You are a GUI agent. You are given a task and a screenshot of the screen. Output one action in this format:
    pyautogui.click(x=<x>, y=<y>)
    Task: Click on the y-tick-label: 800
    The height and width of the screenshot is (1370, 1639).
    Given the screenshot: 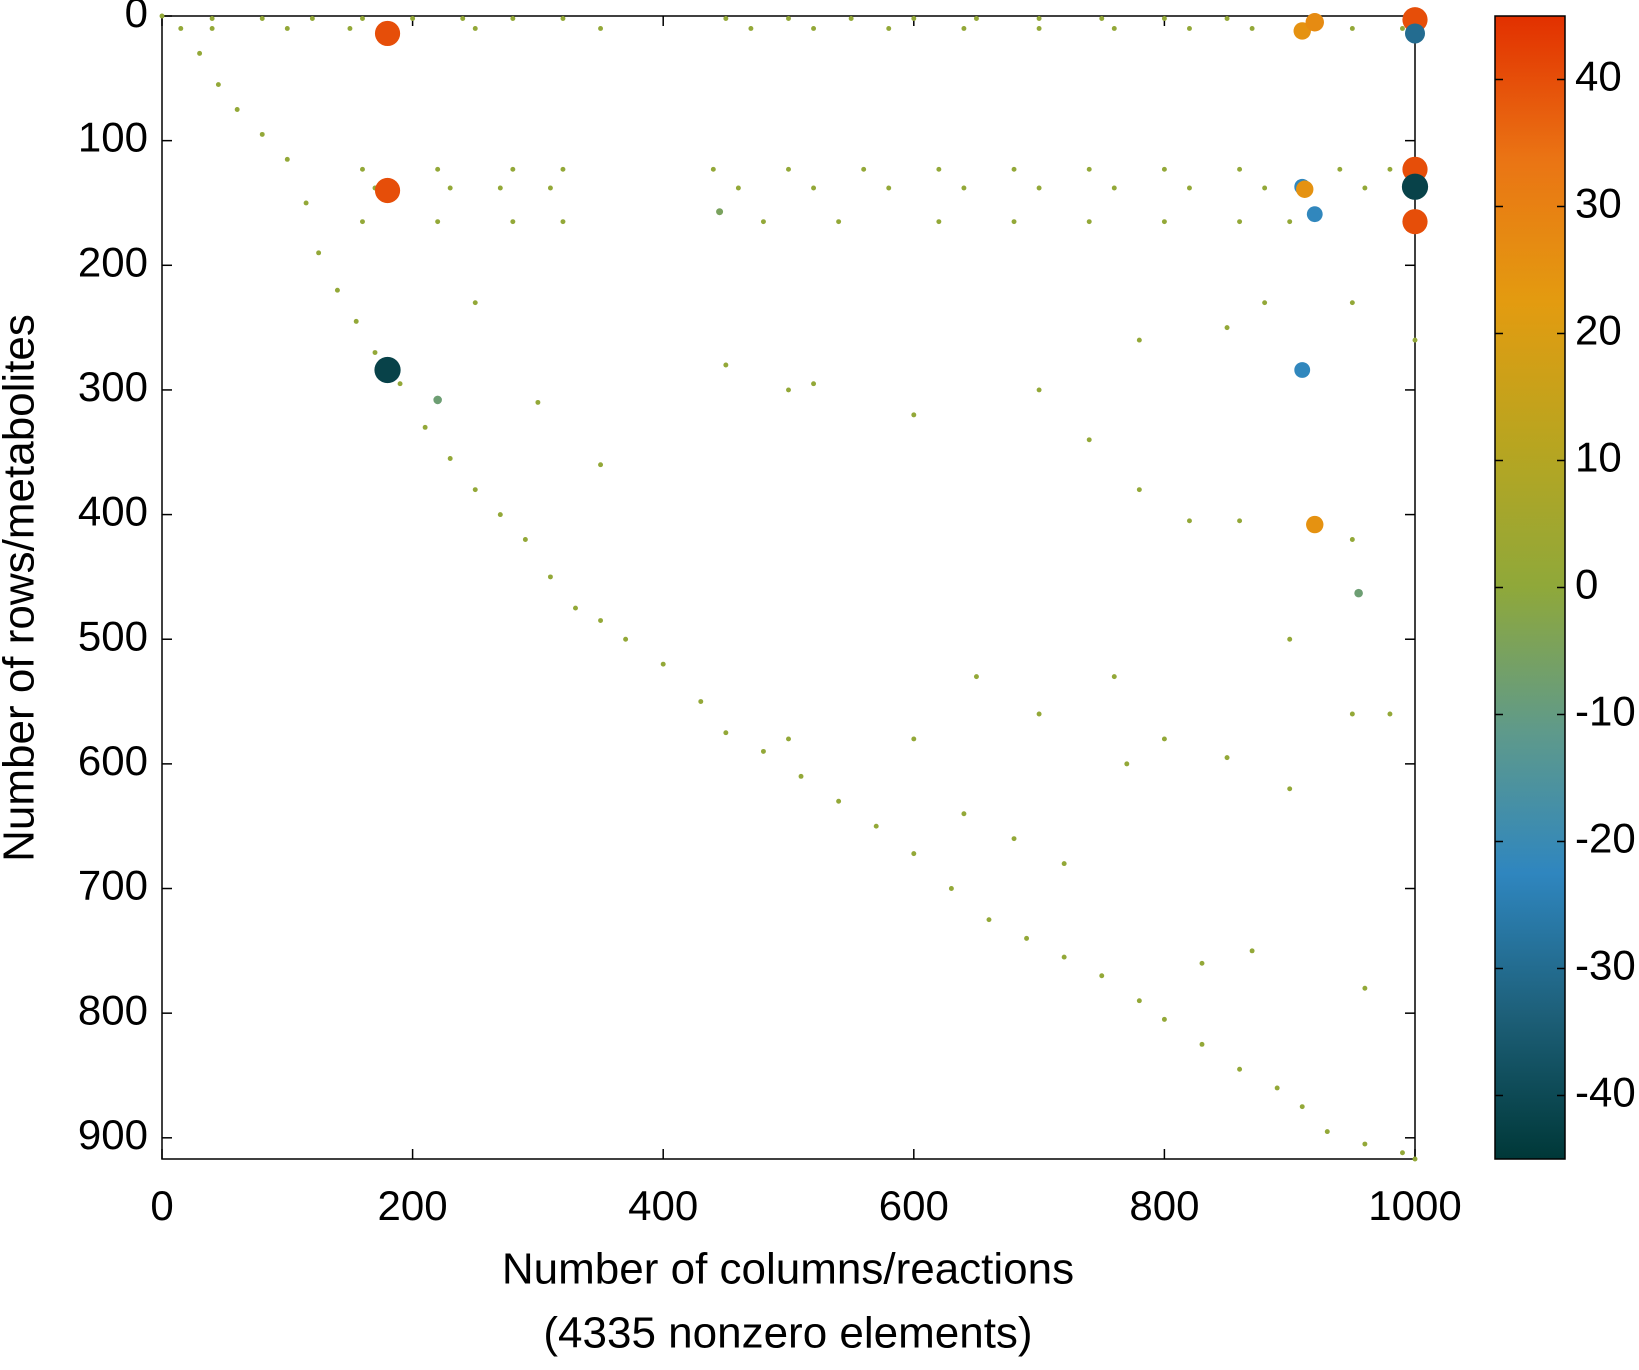 What is the action you would take?
    pyautogui.click(x=113, y=1009)
    